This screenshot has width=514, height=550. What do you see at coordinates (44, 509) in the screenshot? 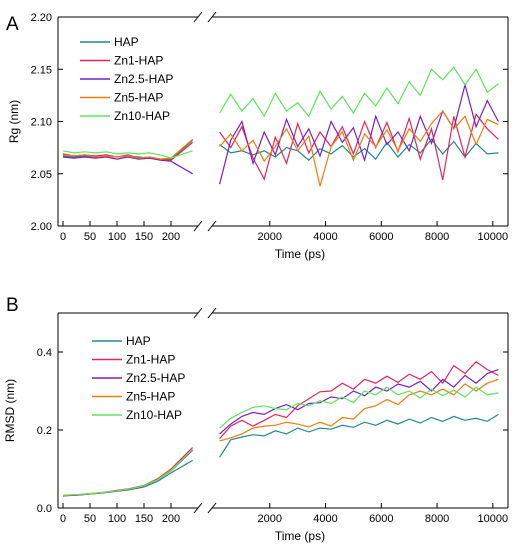
I see `y-tick-label: 0.0` at bounding box center [44, 509].